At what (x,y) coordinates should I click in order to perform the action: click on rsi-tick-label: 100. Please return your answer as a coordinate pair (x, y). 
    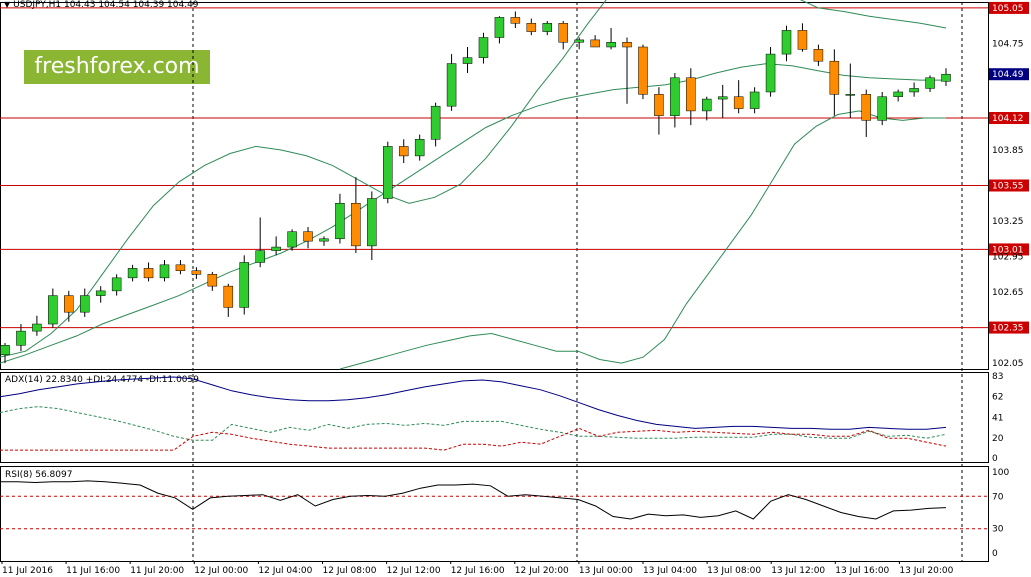
    Looking at the image, I should click on (1000, 473).